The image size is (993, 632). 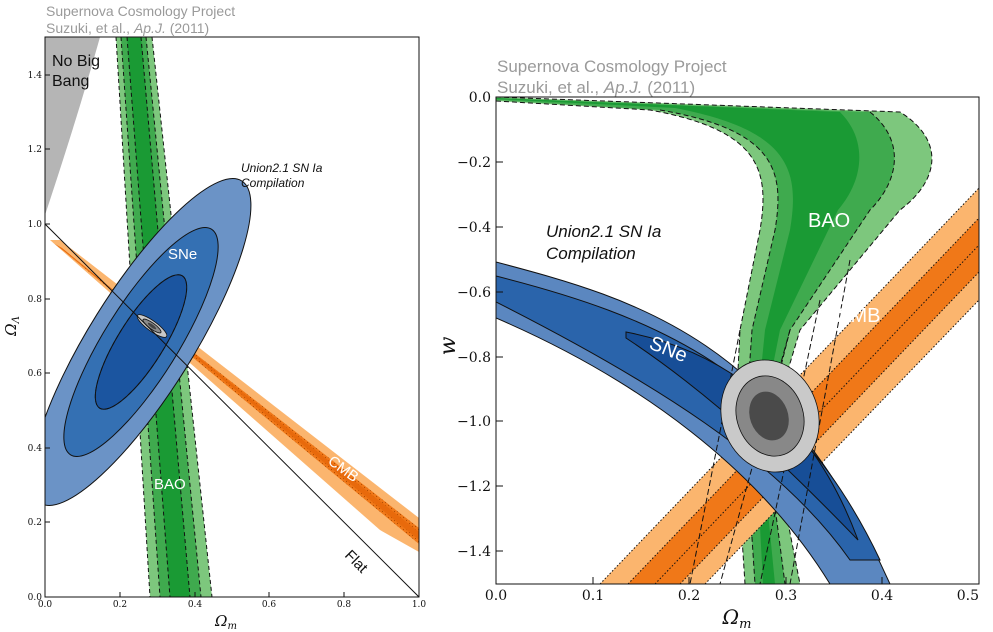 What do you see at coordinates (76, 61) in the screenshot?
I see `no-big-bang-label-1: No Big` at bounding box center [76, 61].